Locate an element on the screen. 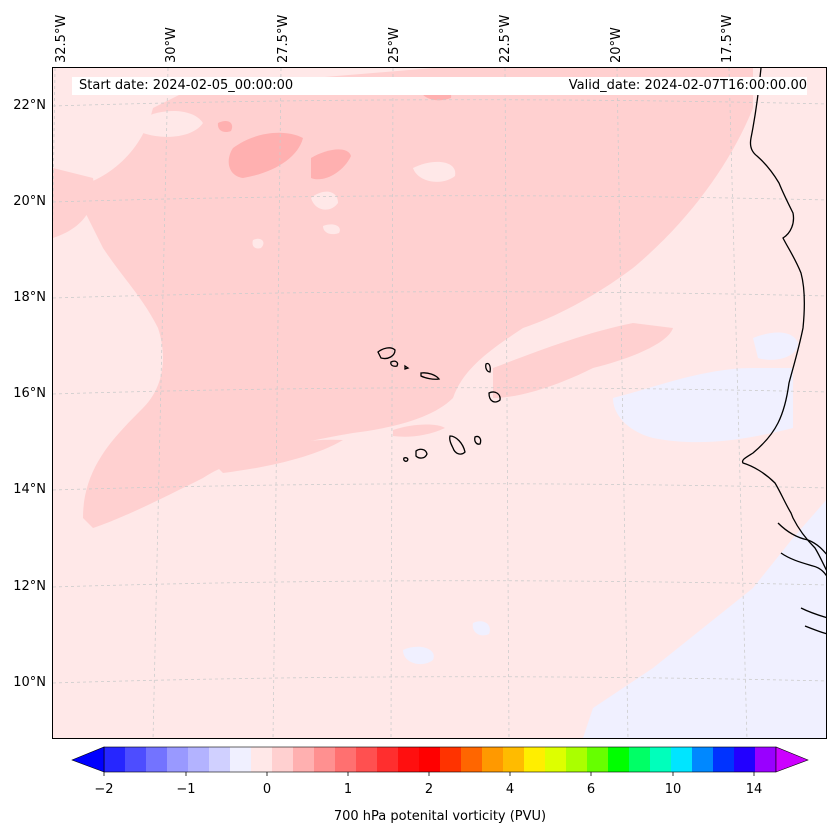  island-santa-luzia is located at coordinates (407, 367).